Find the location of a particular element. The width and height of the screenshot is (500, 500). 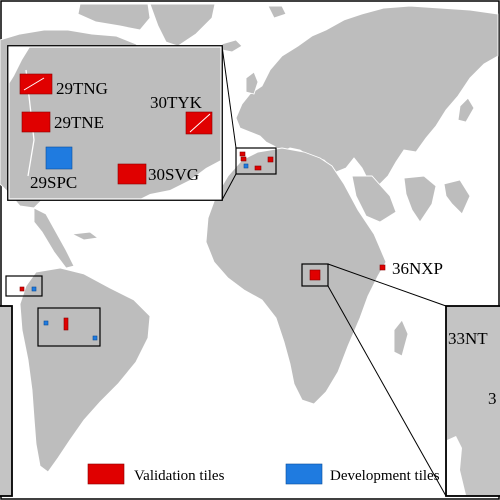

se-asia is located at coordinates (457, 197).